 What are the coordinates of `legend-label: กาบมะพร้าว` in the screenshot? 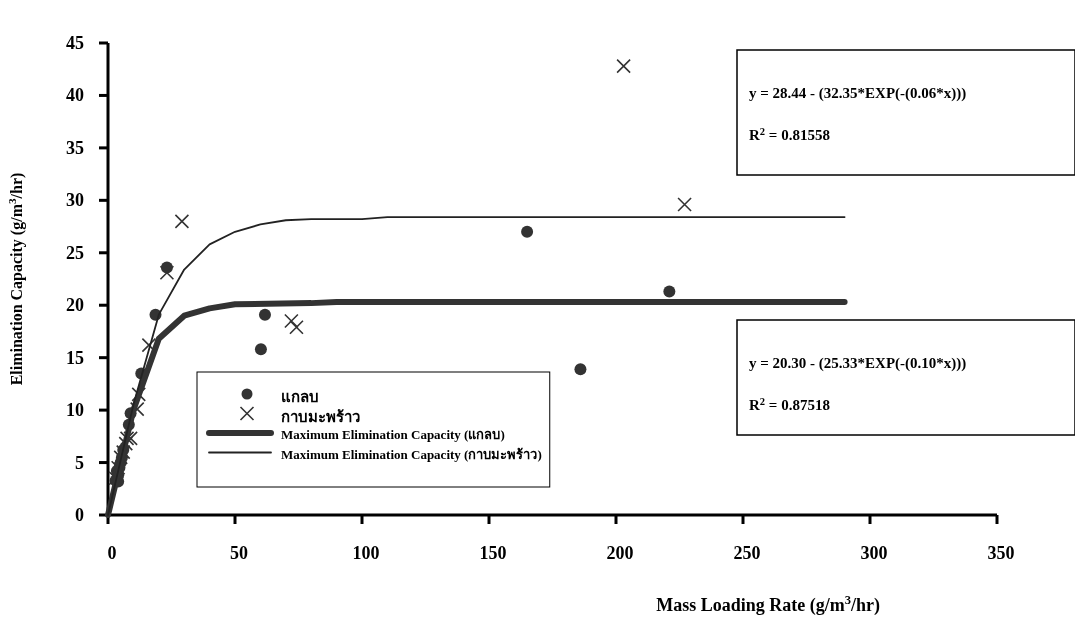 It's located at (320, 416).